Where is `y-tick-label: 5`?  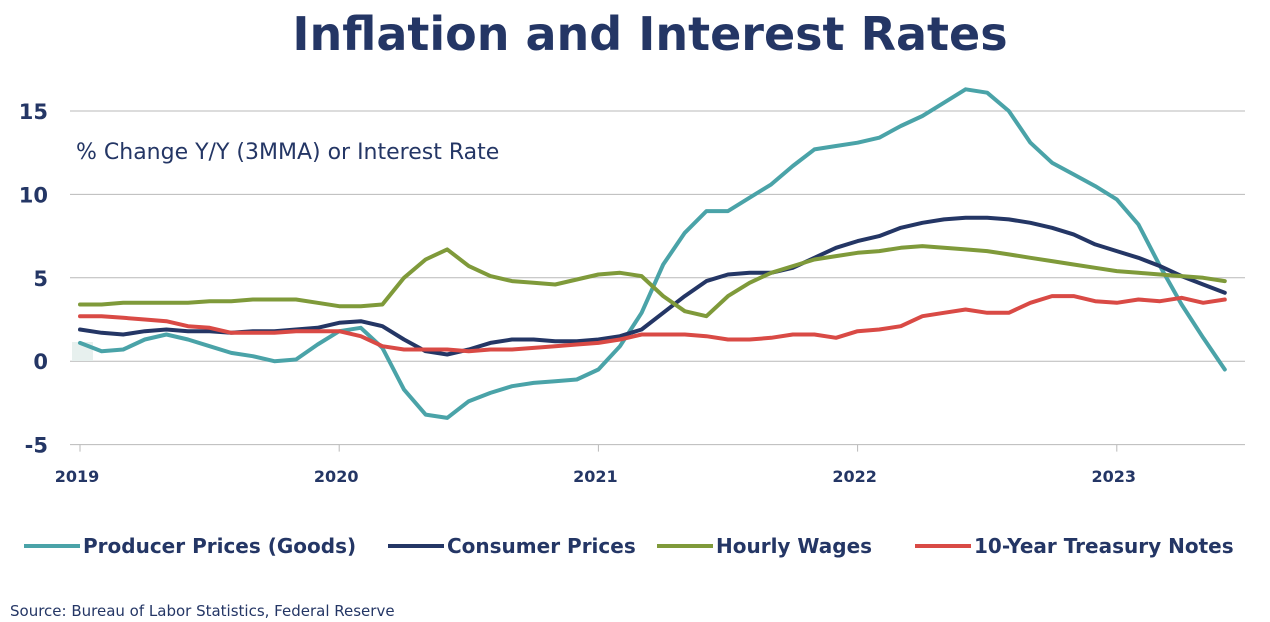
y-tick-label: 5 is located at coordinates (40, 279).